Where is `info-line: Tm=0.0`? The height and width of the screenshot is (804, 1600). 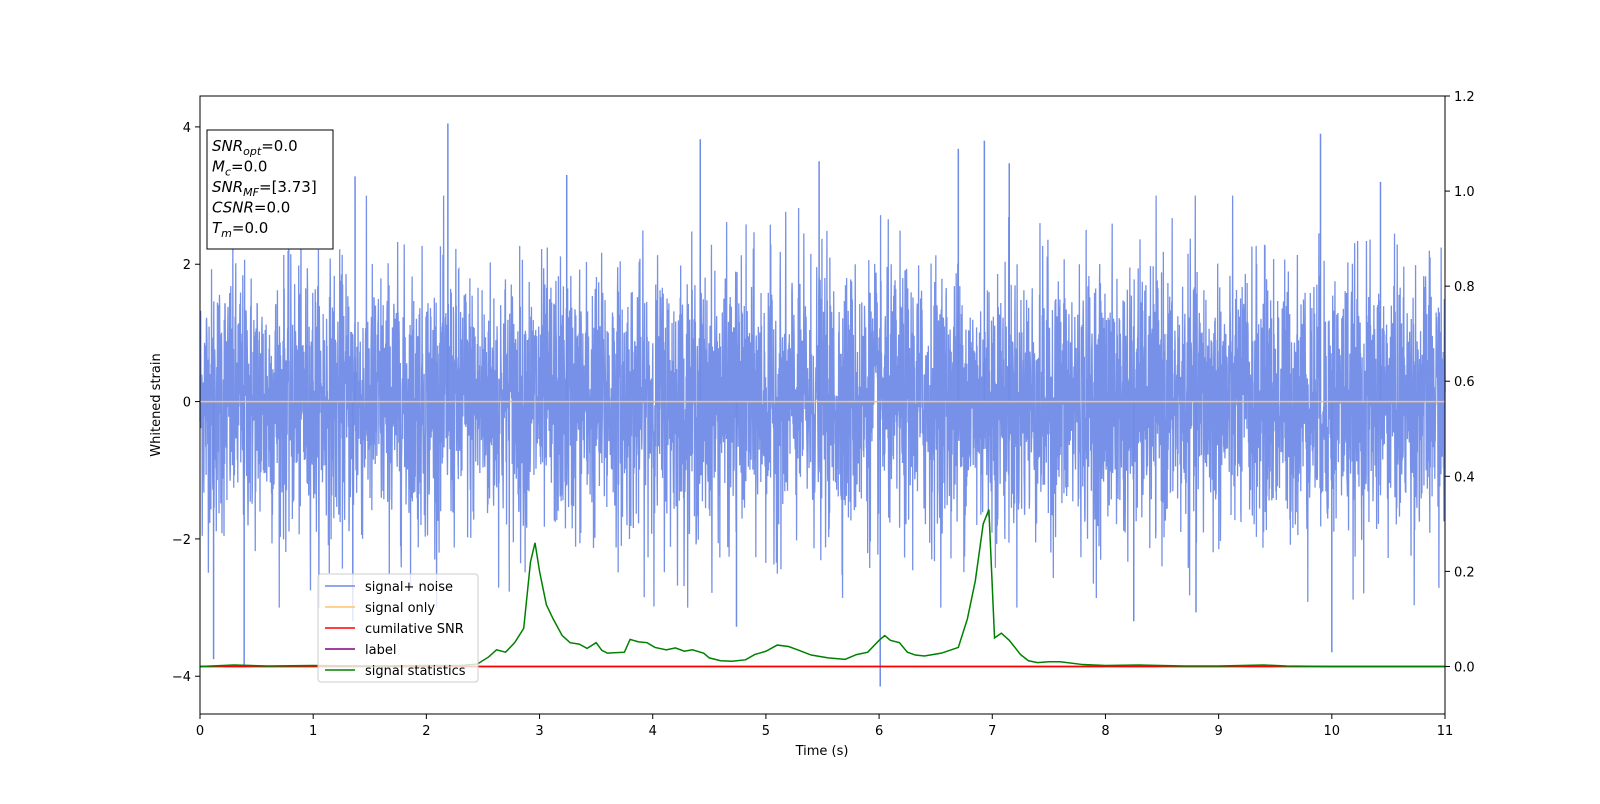 info-line: Tm=0.0 is located at coordinates (240, 229).